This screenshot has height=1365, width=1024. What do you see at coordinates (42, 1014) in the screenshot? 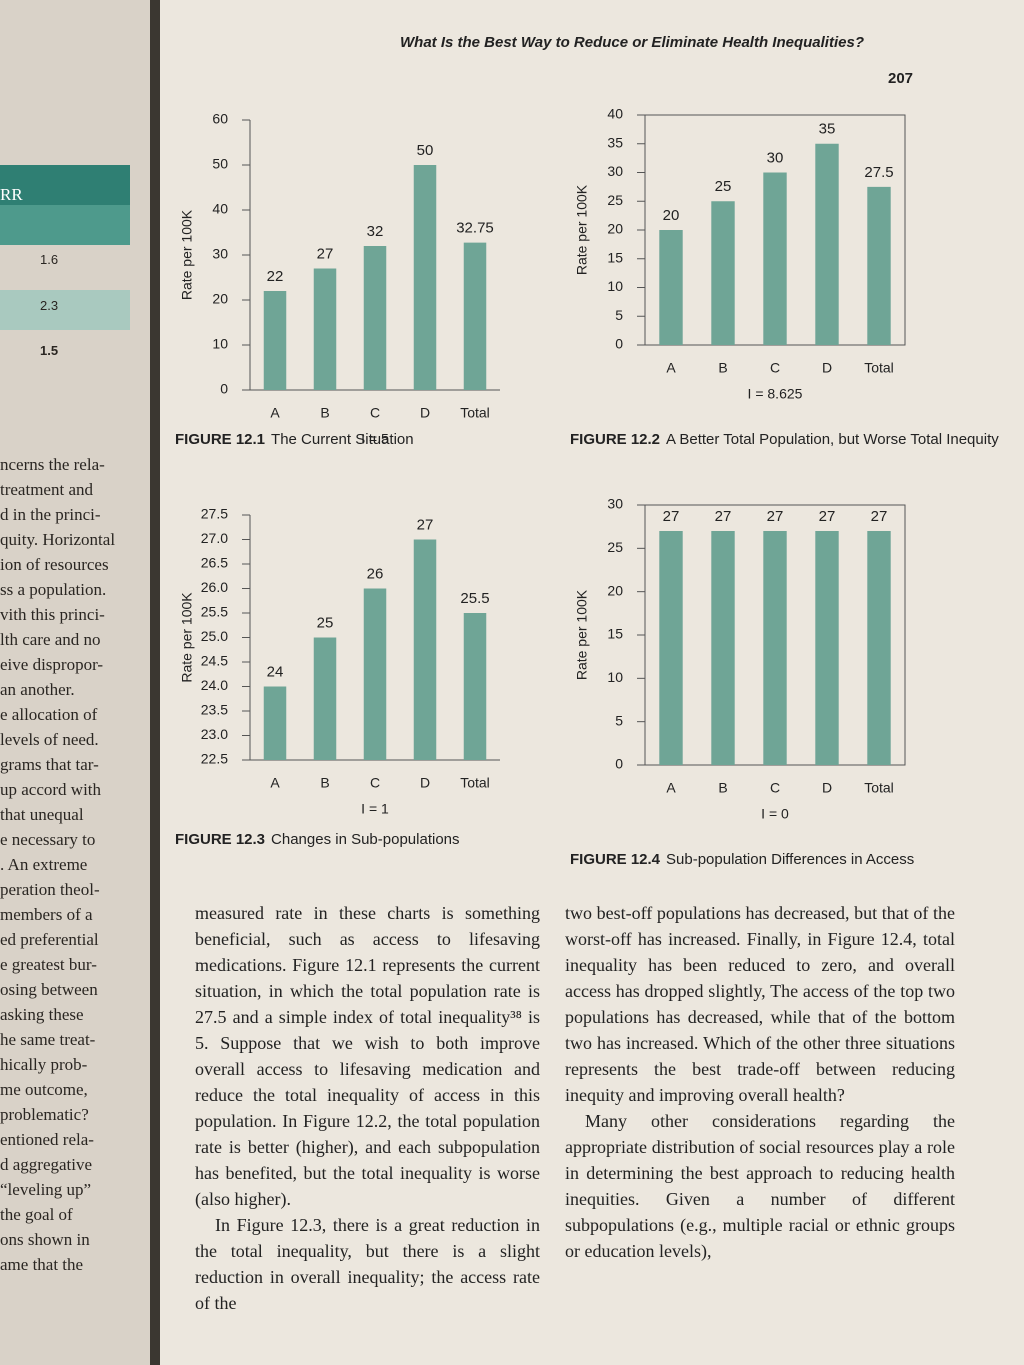
I see `text-line: asking these` at bounding box center [42, 1014].